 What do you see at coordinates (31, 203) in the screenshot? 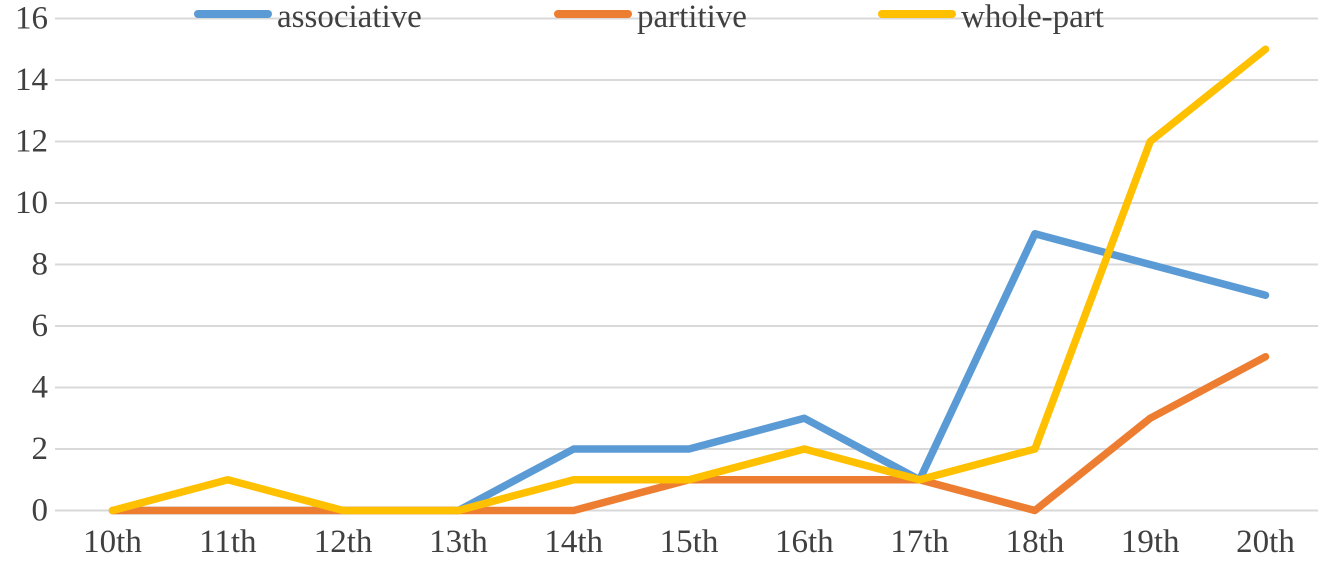
I see `y-axis-tick-label: 10` at bounding box center [31, 203].